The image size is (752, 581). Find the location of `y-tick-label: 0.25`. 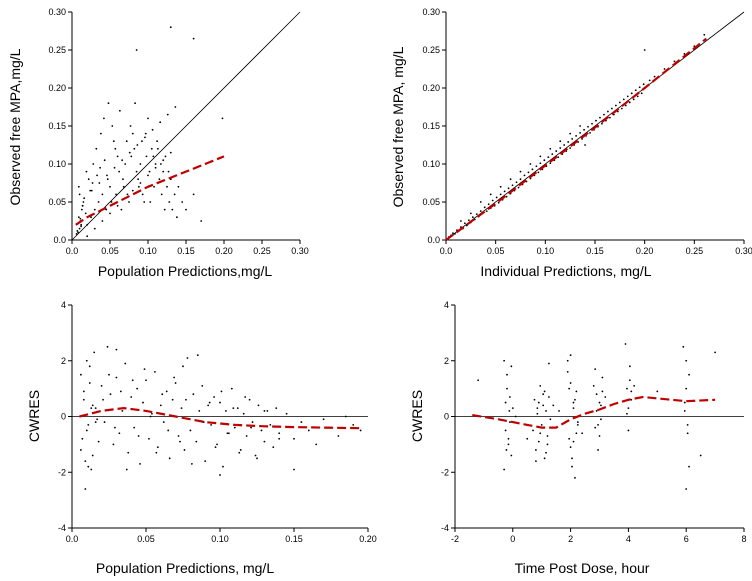

y-tick-label: 0.25 is located at coordinates (57, 50).